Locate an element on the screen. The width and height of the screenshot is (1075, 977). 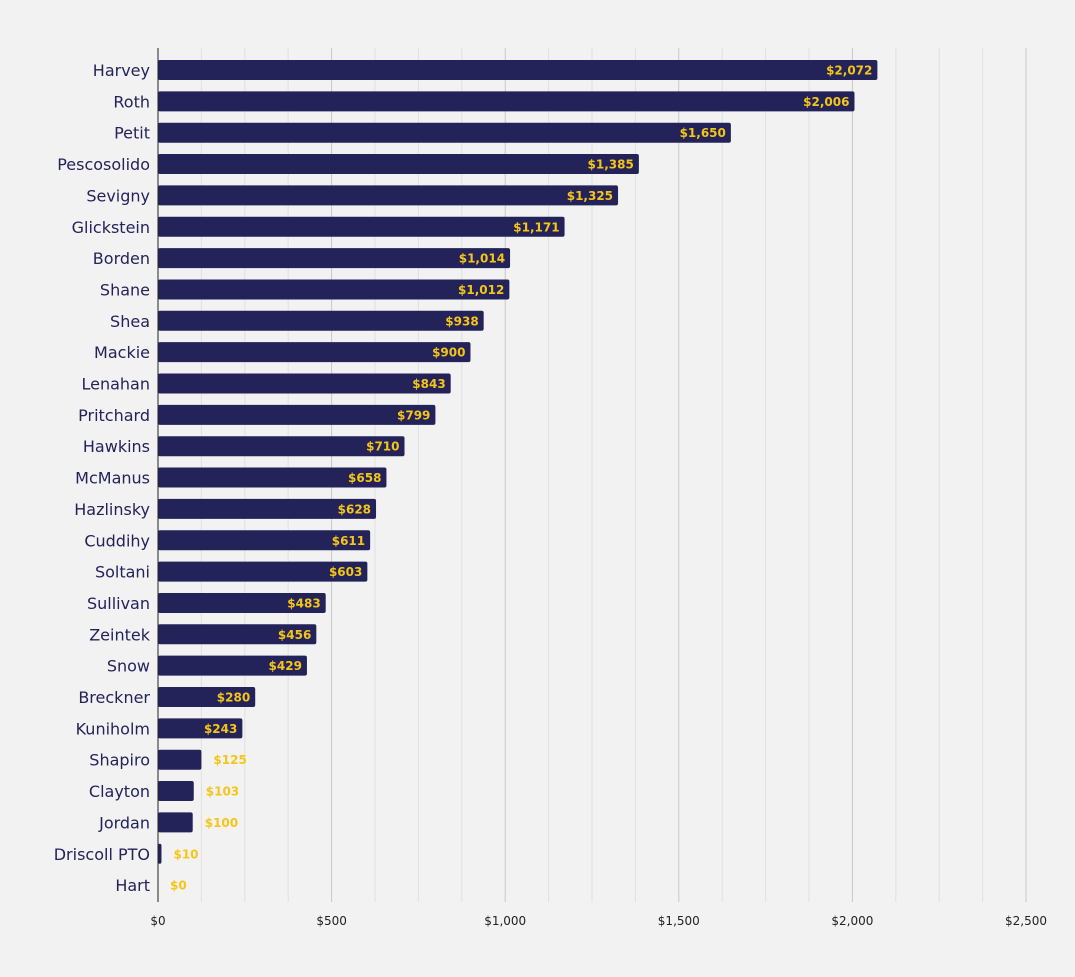
category-label: Hart is located at coordinates (132, 885).